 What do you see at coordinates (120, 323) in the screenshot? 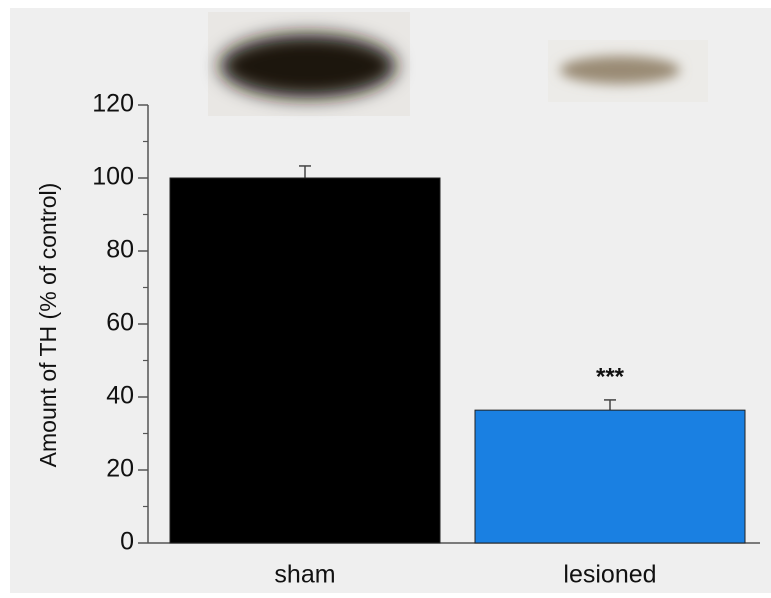
I see `y-tick-label: 60` at bounding box center [120, 323].